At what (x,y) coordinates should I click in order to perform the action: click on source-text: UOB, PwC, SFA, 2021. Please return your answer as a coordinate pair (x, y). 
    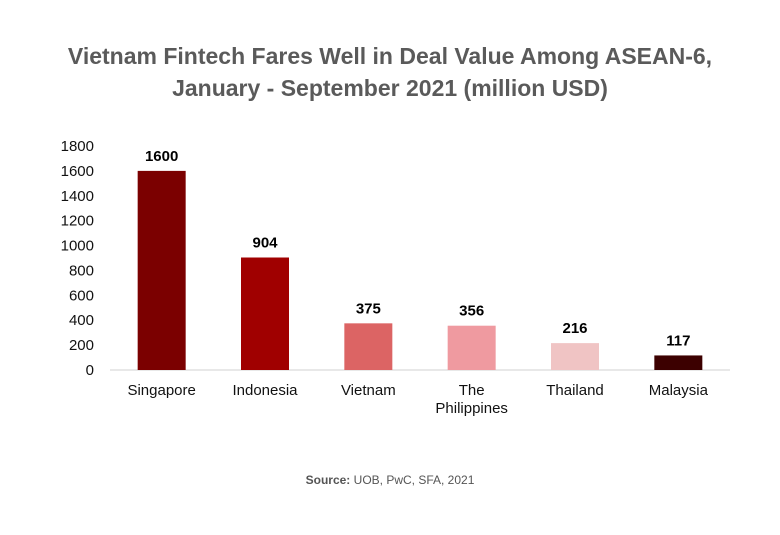
    Looking at the image, I should click on (412, 480).